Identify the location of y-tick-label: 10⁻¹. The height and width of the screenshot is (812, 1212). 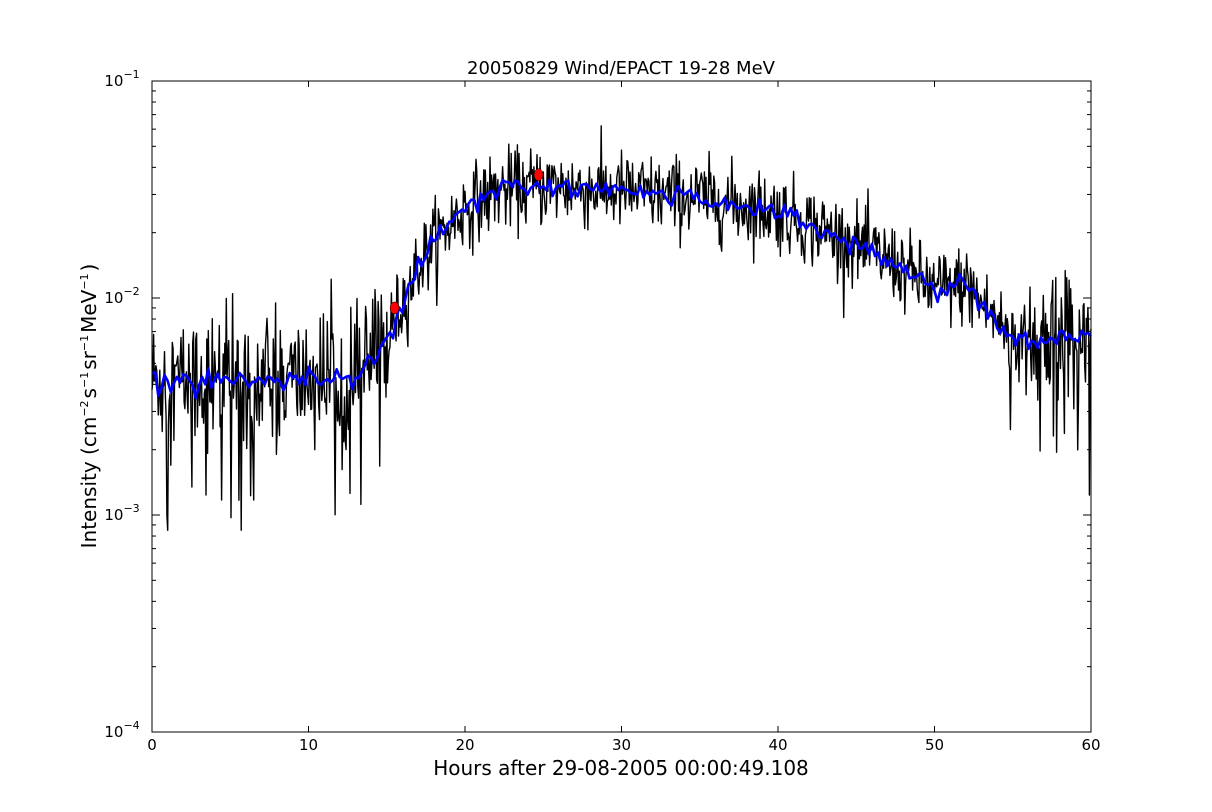
(121, 79).